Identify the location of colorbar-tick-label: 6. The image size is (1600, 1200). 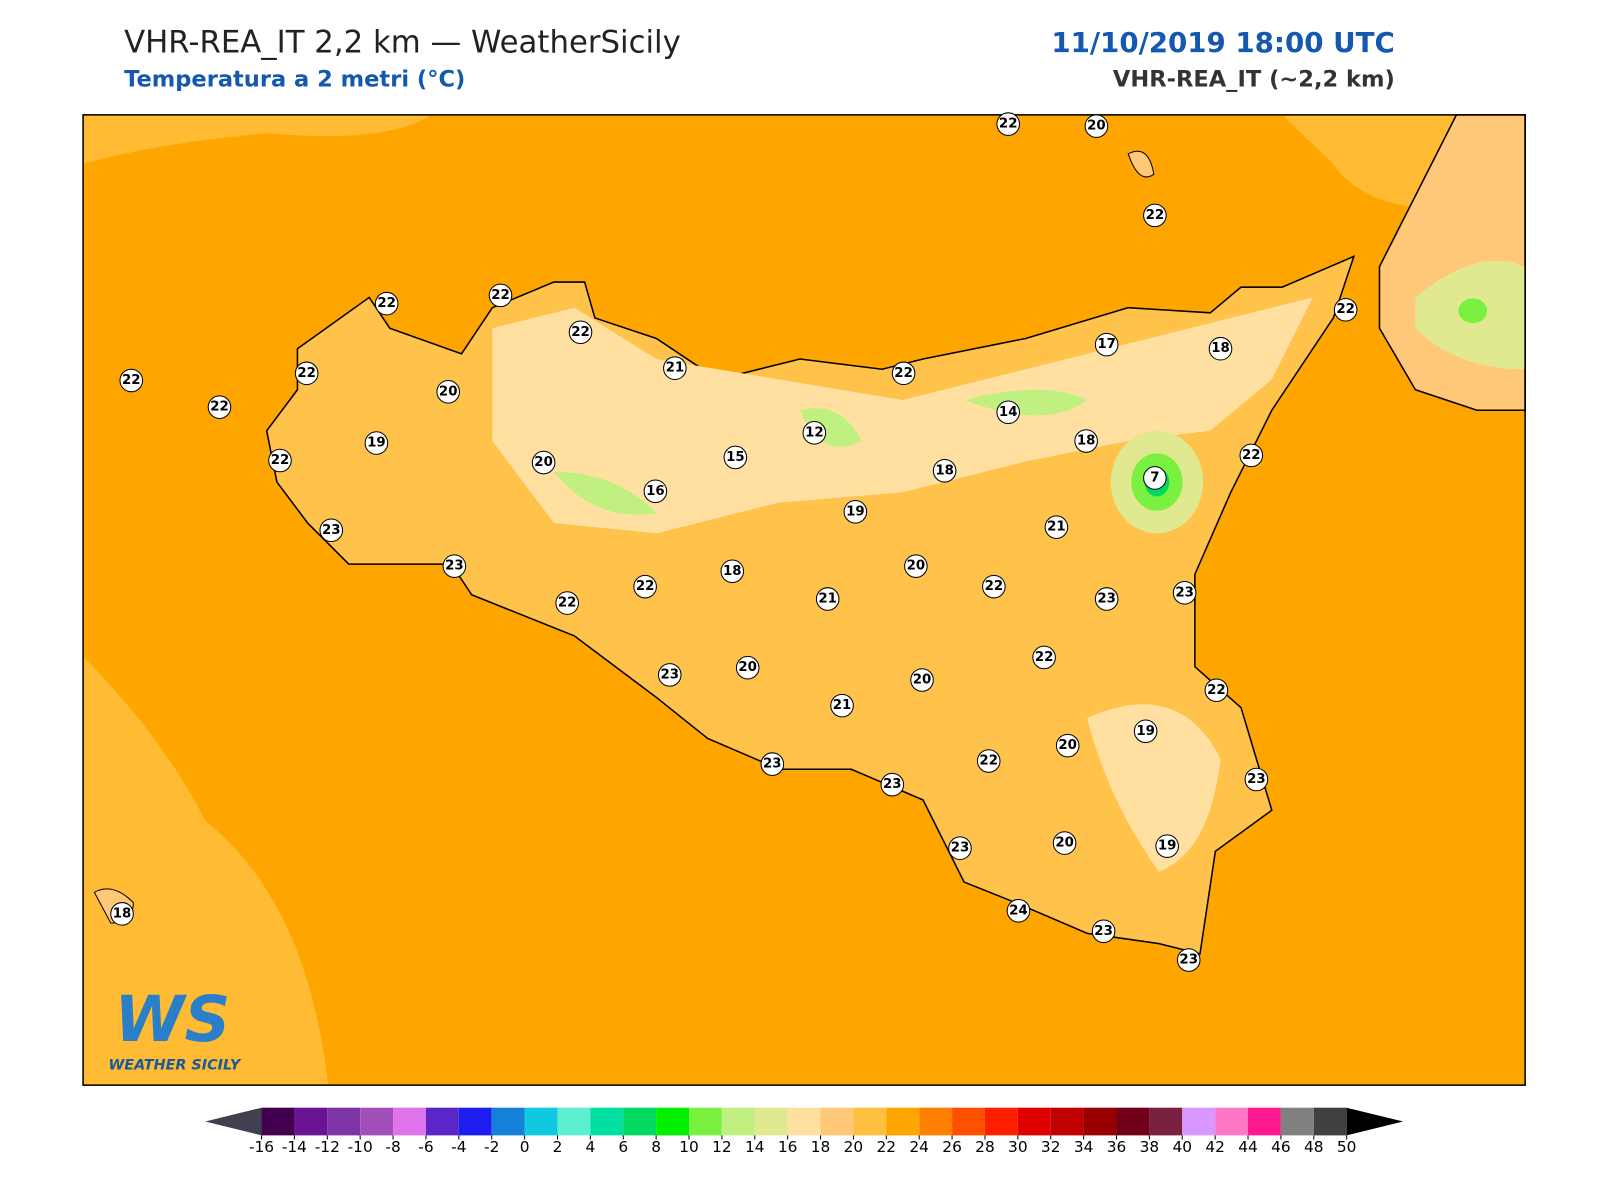
(623, 1147).